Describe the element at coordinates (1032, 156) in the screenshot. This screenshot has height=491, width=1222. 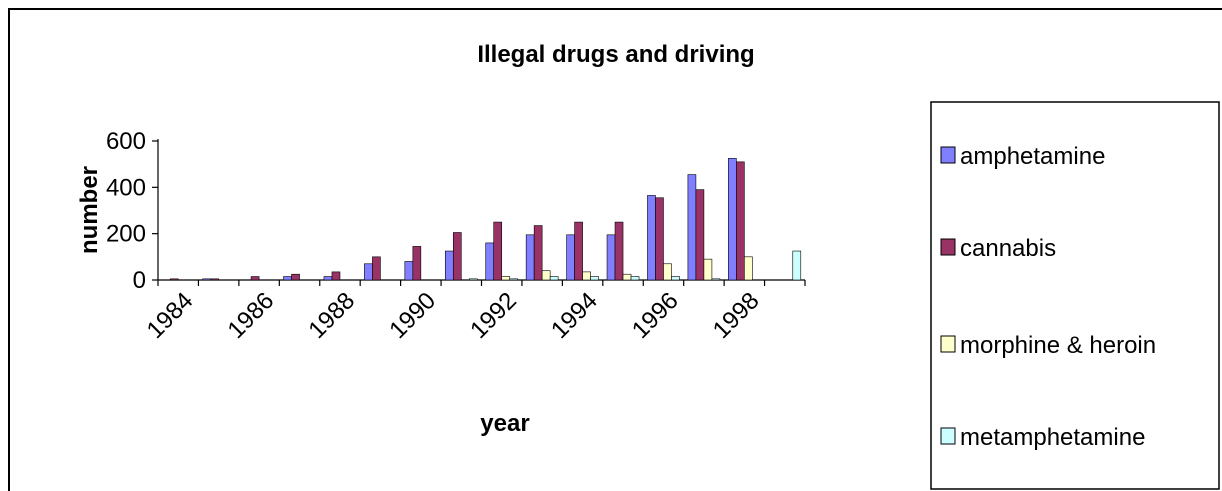
I see `legend-label: amphetamine` at that location.